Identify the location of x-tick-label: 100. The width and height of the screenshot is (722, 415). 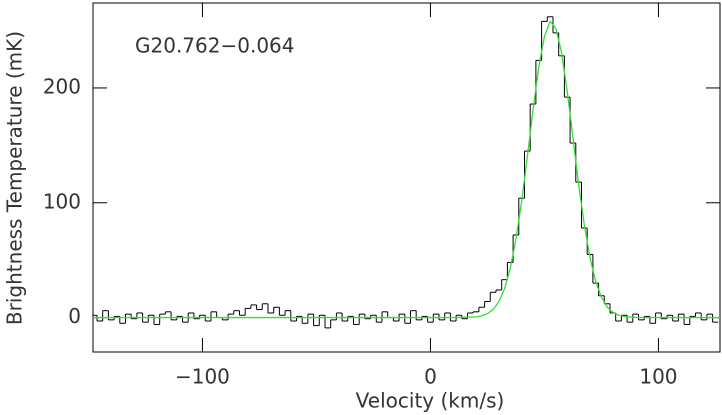
(658, 377).